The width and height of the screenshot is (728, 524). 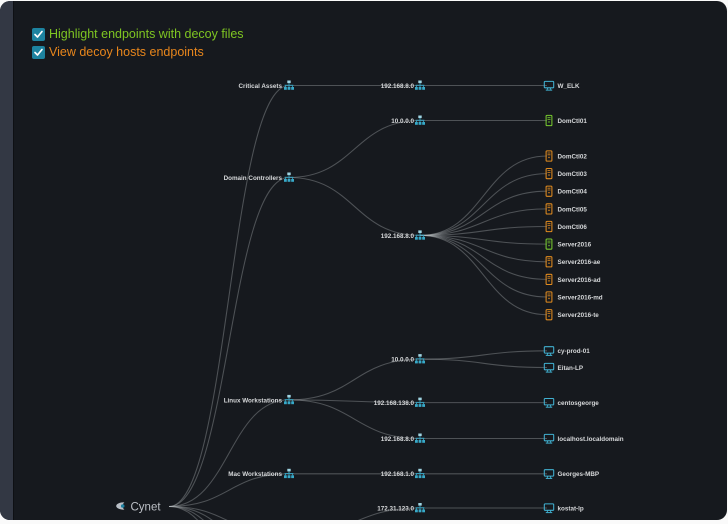 What do you see at coordinates (253, 400) in the screenshot?
I see `svg-text: Linux Workstations` at bounding box center [253, 400].